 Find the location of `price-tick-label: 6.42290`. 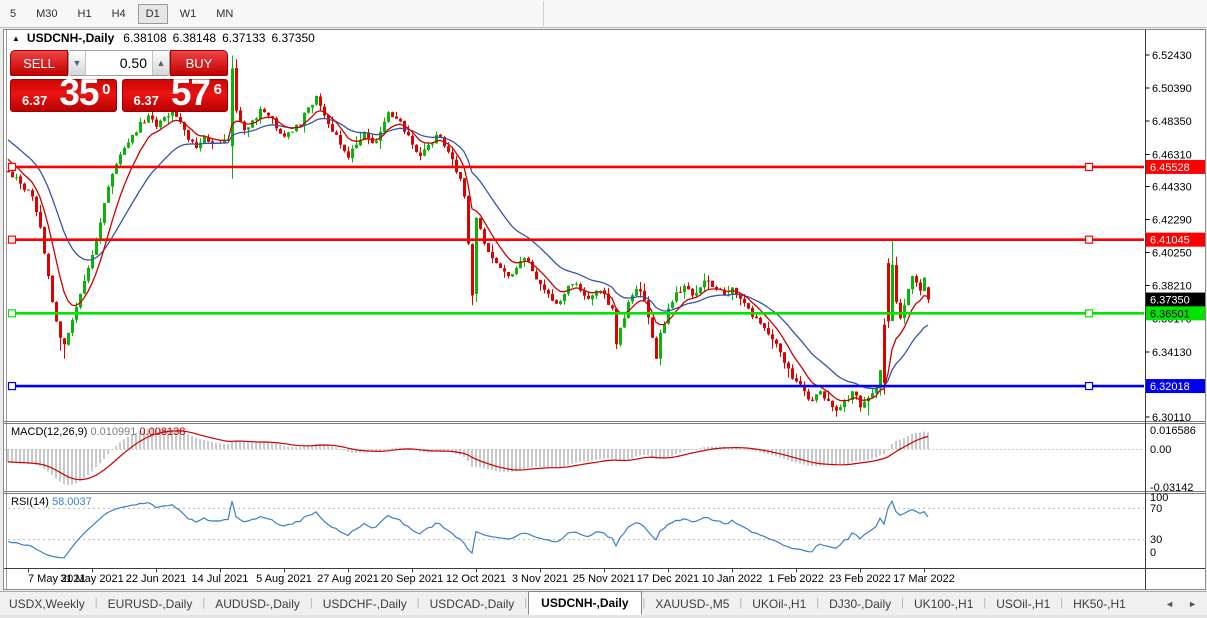

price-tick-label: 6.42290 is located at coordinates (1172, 220).